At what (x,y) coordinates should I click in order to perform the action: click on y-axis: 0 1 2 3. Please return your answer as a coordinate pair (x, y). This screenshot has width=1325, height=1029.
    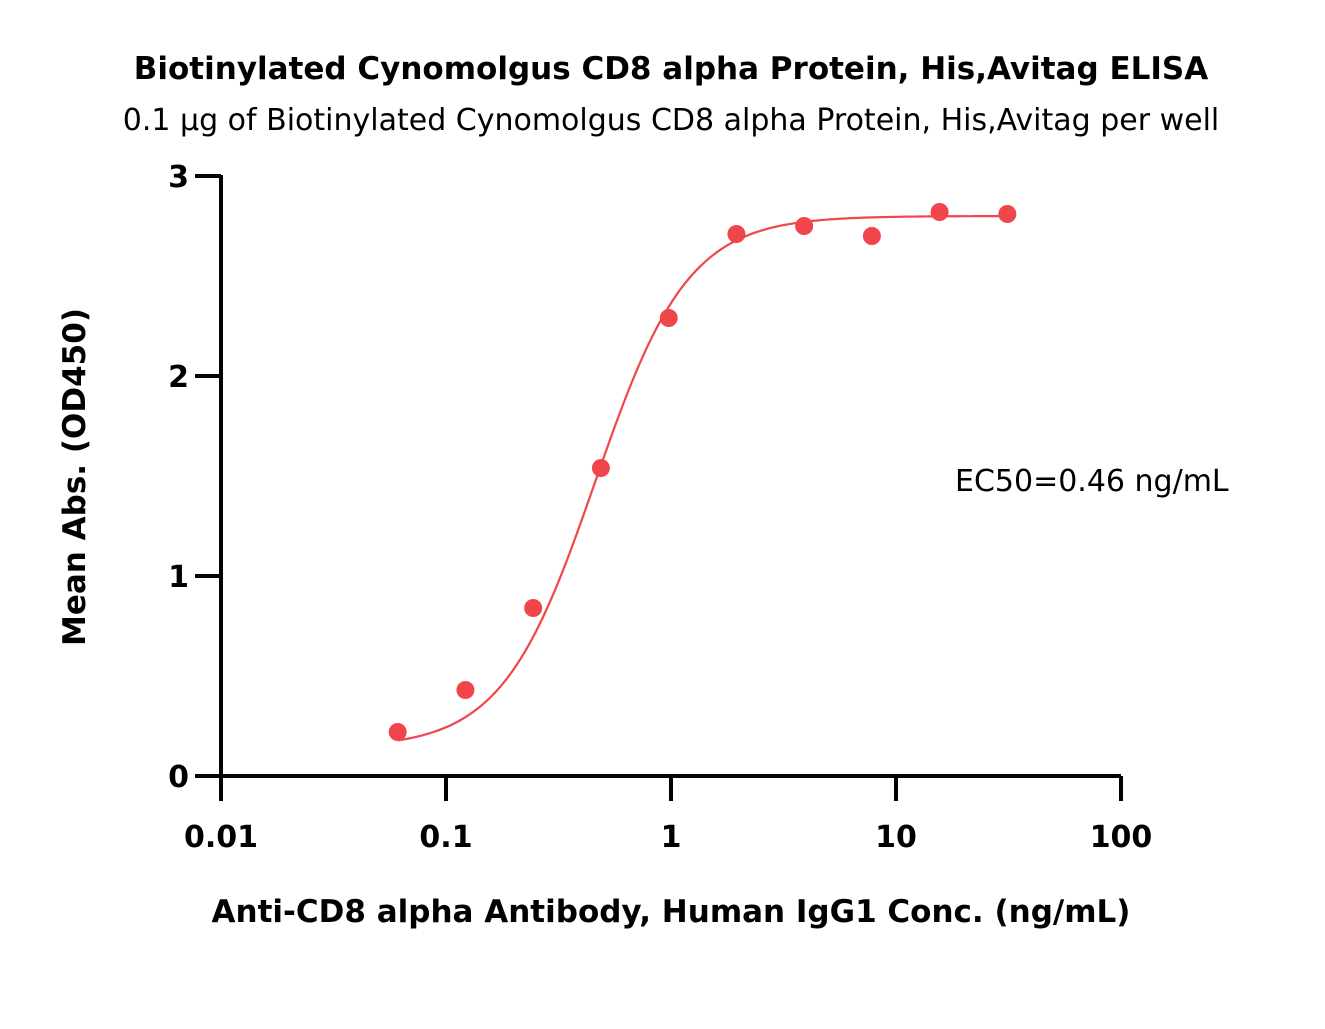
    Looking at the image, I should click on (195, 477).